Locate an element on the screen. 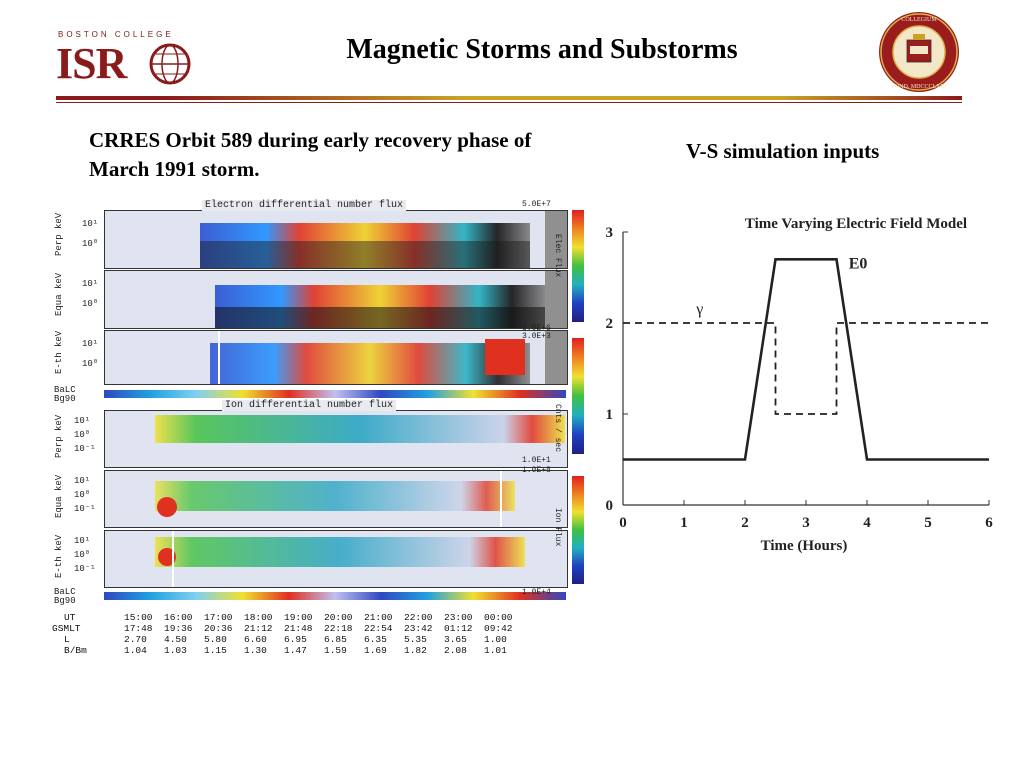 This screenshot has height=768, width=1024. table-cell: 1.03 is located at coordinates (175, 650).